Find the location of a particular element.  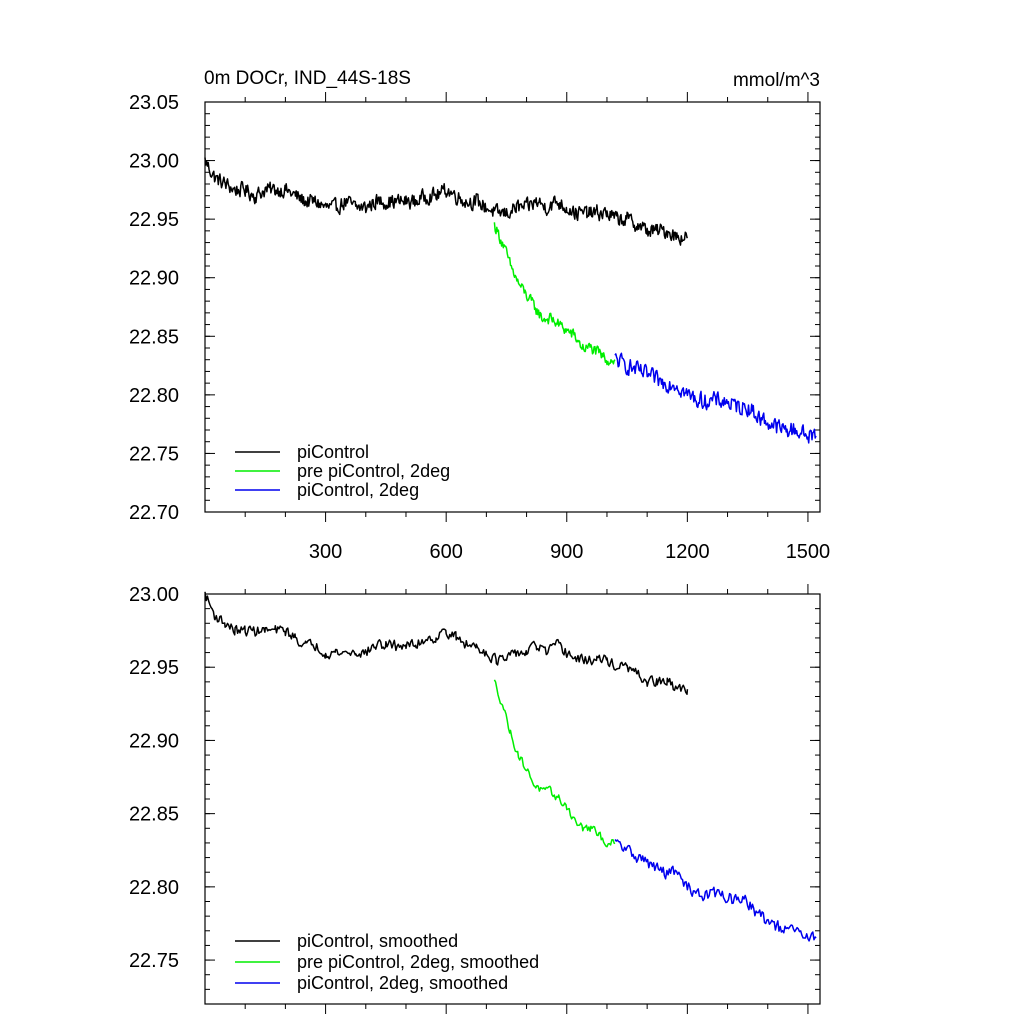

legend-label: pre piControl, 2deg, smoothed is located at coordinates (418, 962).